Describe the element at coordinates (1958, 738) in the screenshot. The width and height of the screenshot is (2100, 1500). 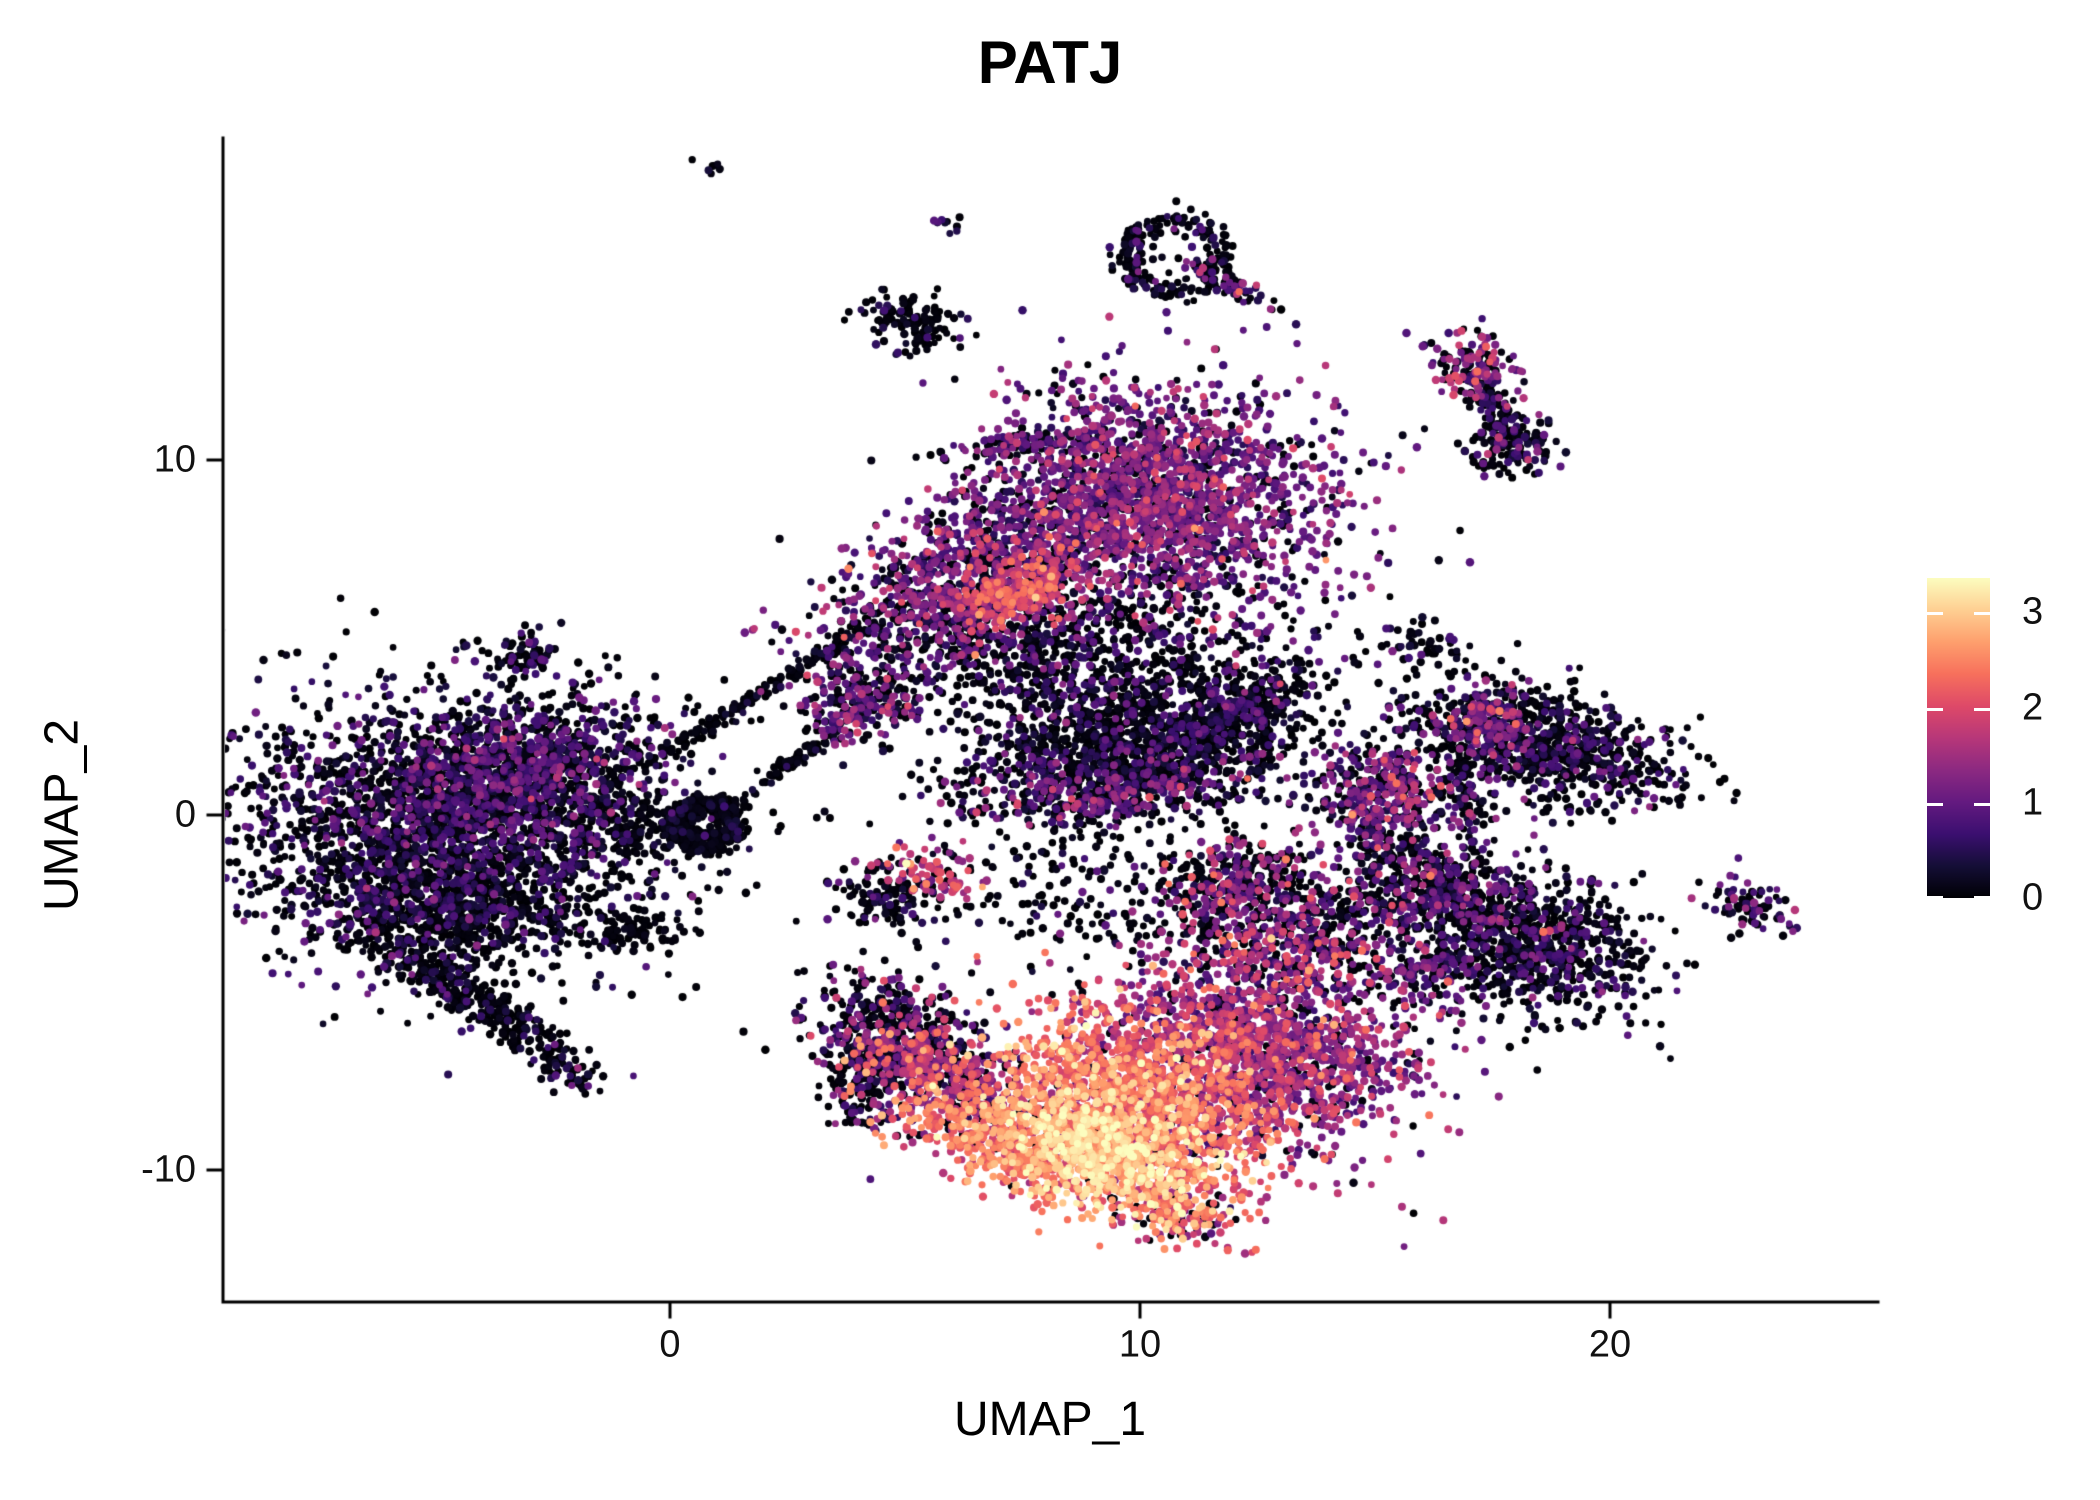
I see `expression-colorbar` at that location.